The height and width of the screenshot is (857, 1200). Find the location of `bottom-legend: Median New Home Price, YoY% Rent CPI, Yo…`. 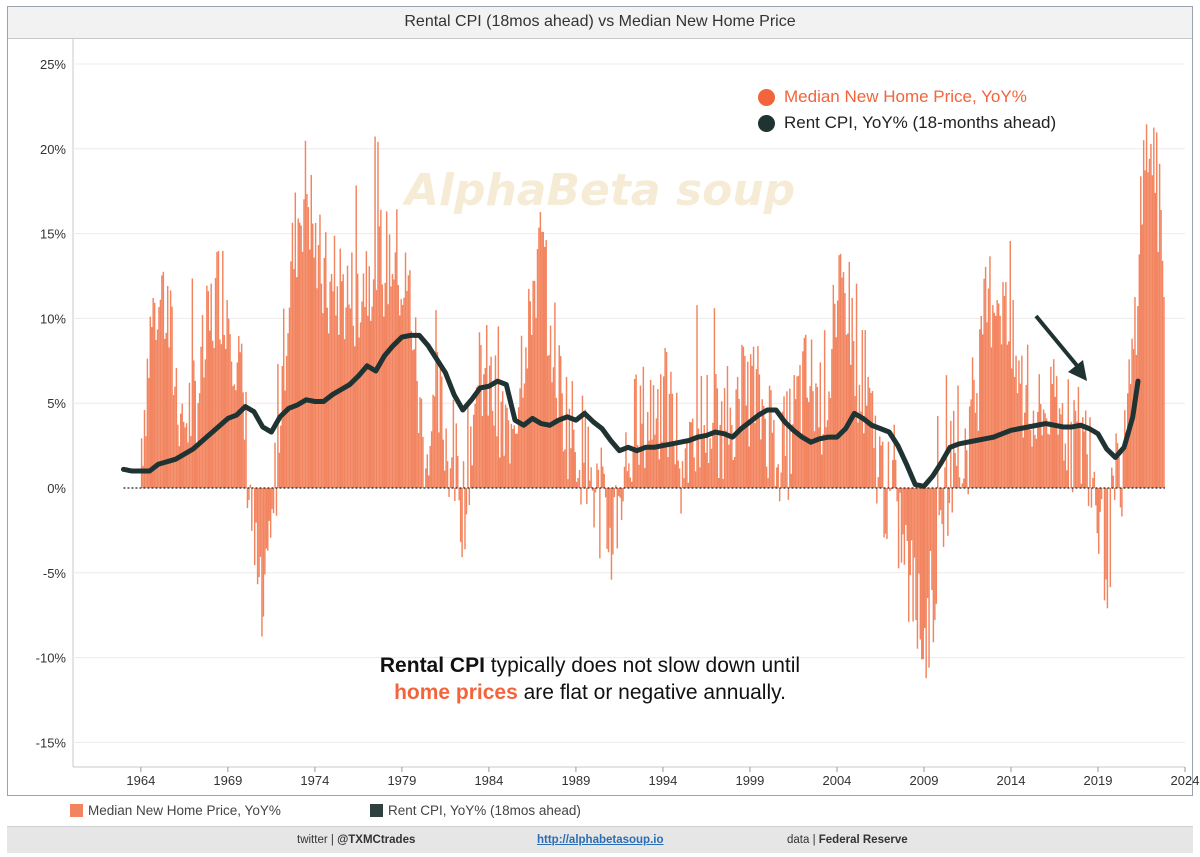

bottom-legend: Median New Home Price, YoY% Rent CPI, Yo… is located at coordinates (325, 810).